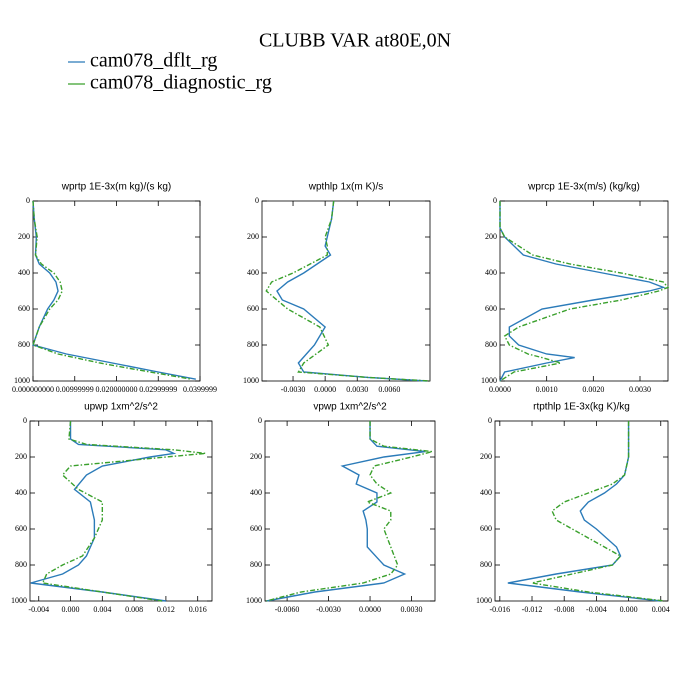 The width and height of the screenshot is (700, 700). I want to click on x-tick-label: -0.016, so click(499, 609).